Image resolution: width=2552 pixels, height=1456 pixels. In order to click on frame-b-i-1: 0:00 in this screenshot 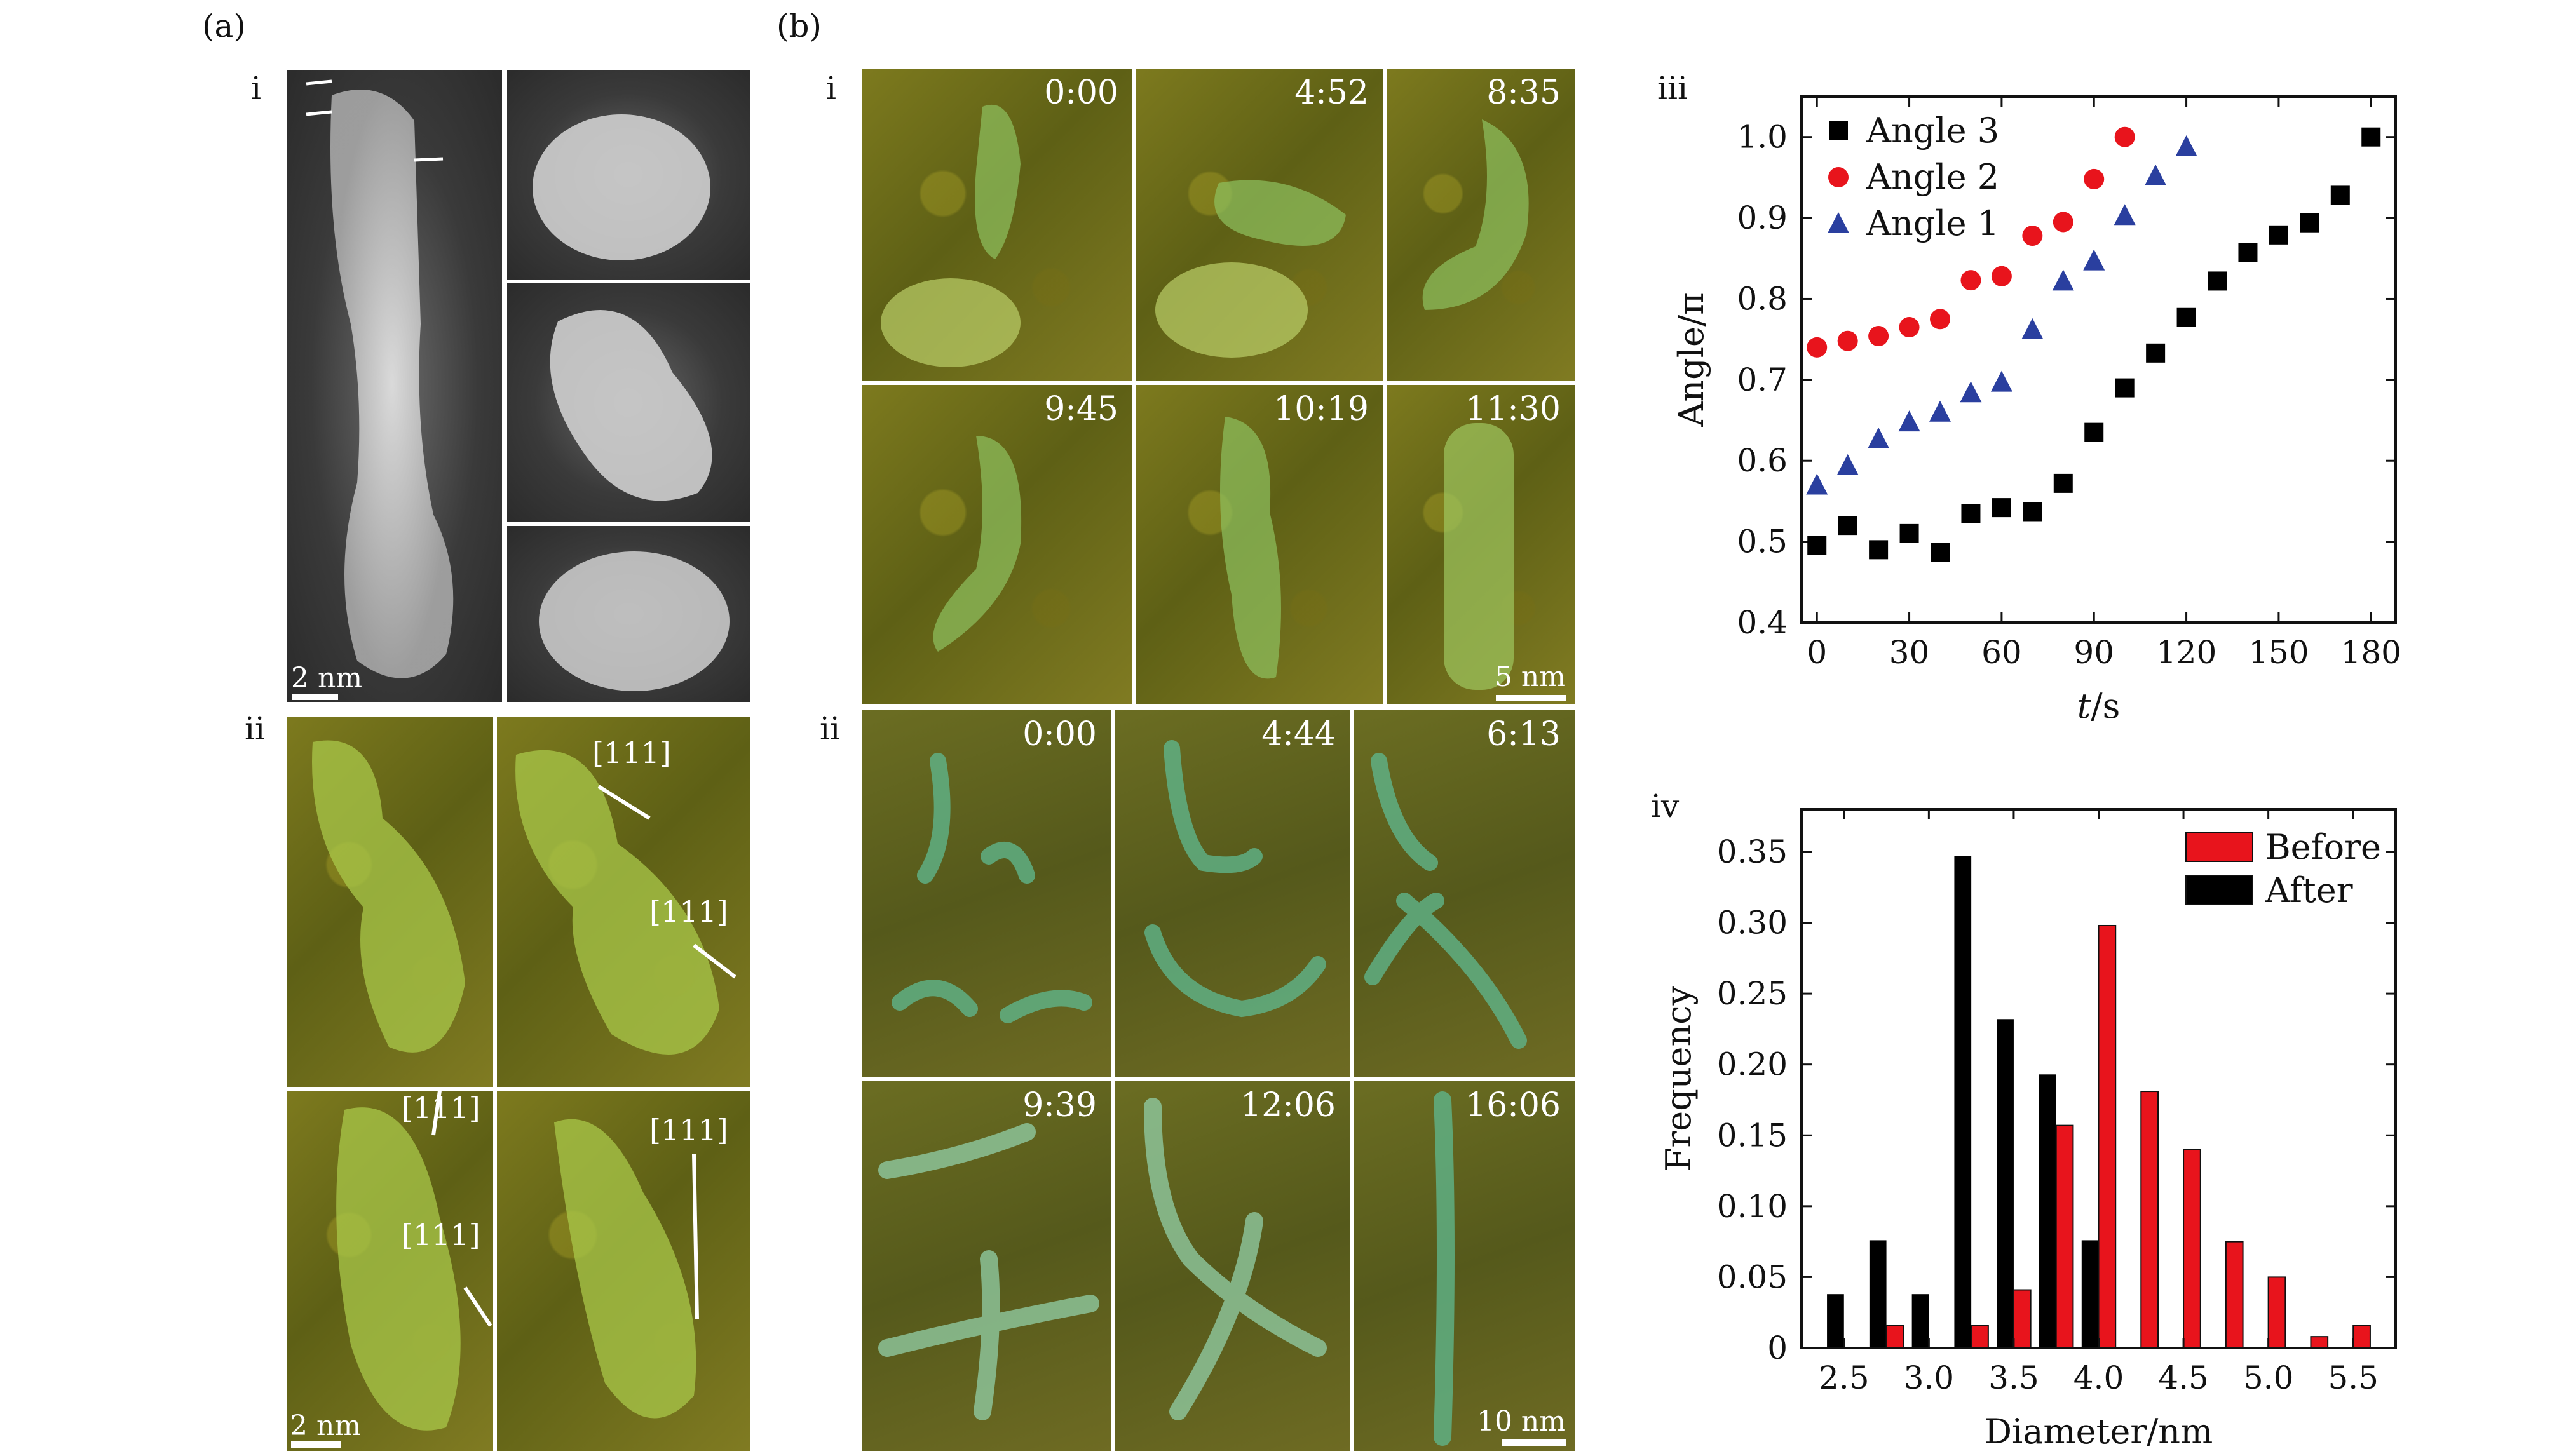, I will do `click(997, 225)`.